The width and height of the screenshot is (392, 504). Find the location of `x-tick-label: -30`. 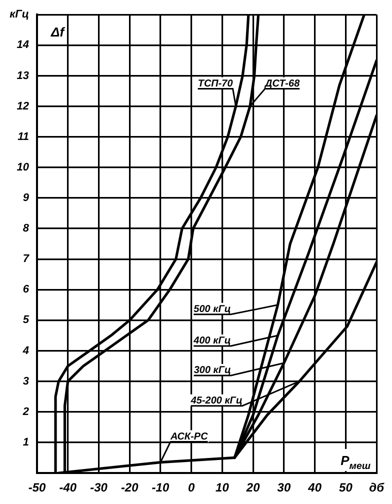

x-tick-label: -30 is located at coordinates (99, 487).